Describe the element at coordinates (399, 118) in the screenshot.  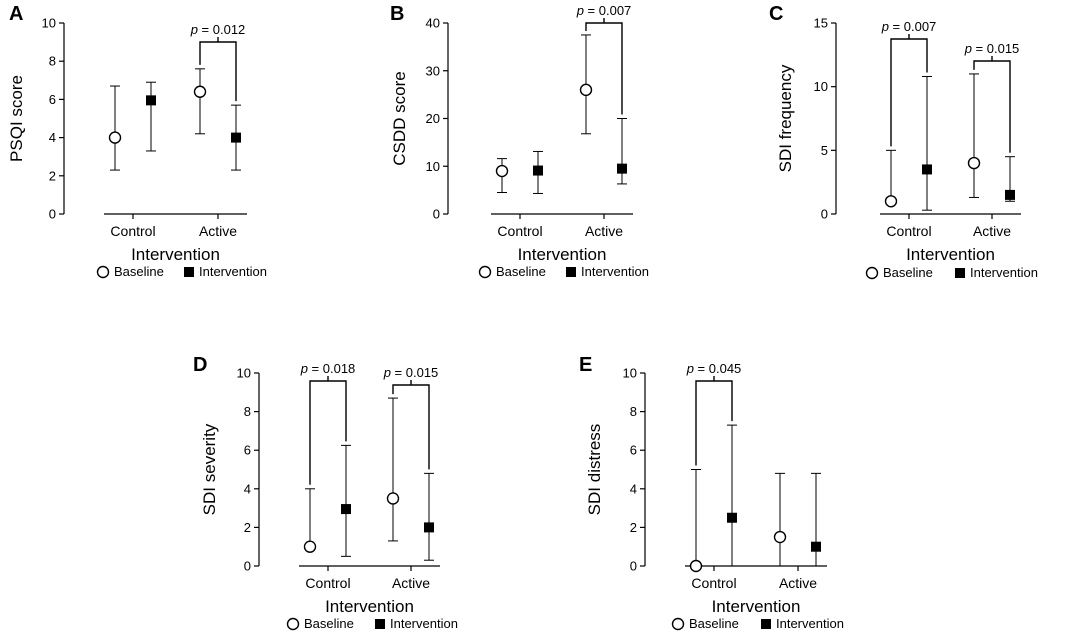
I see `y-axis-title: CSDD score` at that location.